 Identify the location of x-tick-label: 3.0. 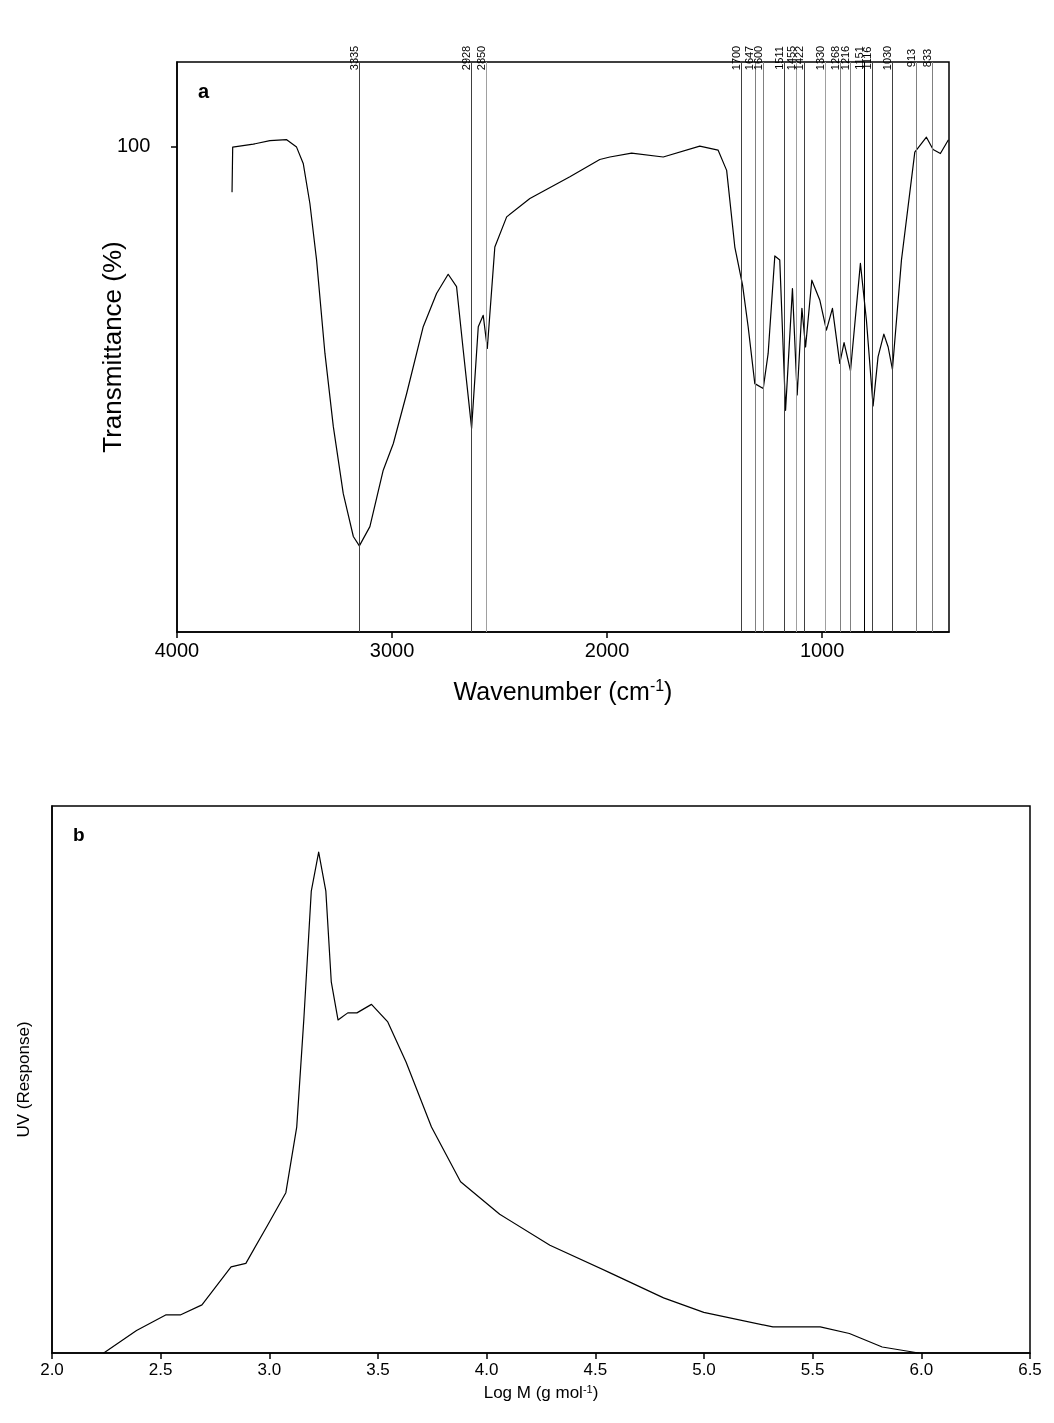
(269, 1369).